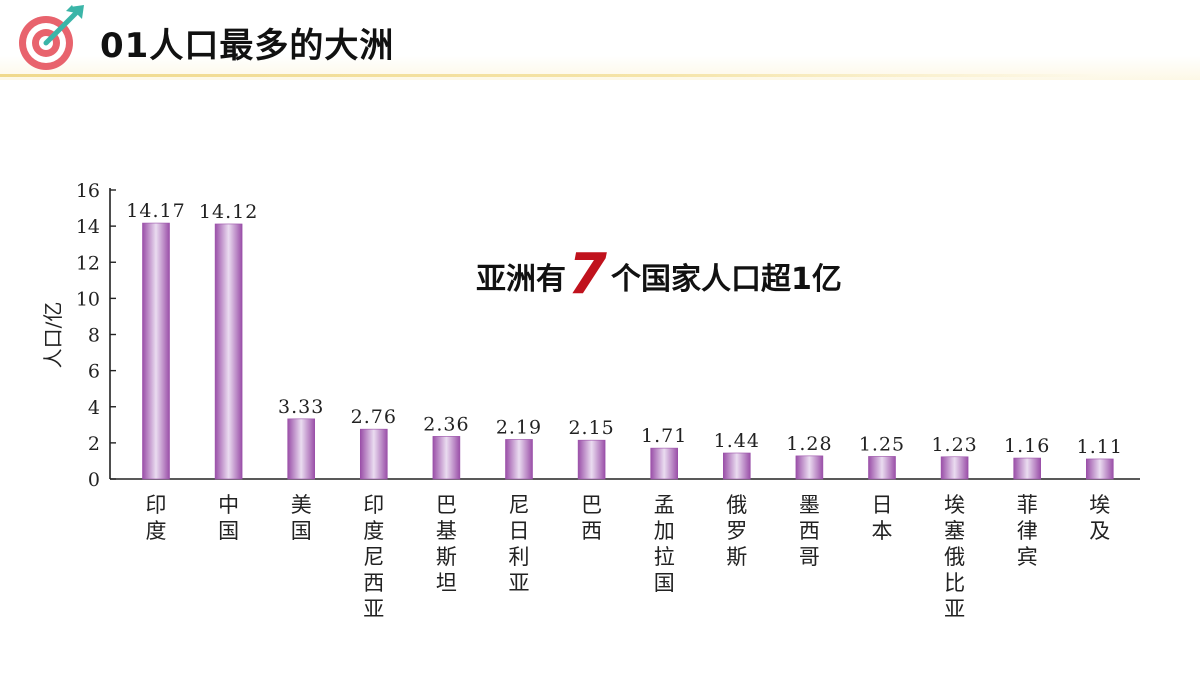 The image size is (1200, 675). Describe the element at coordinates (519, 427) in the screenshot. I see `value-label: 2.19` at that location.